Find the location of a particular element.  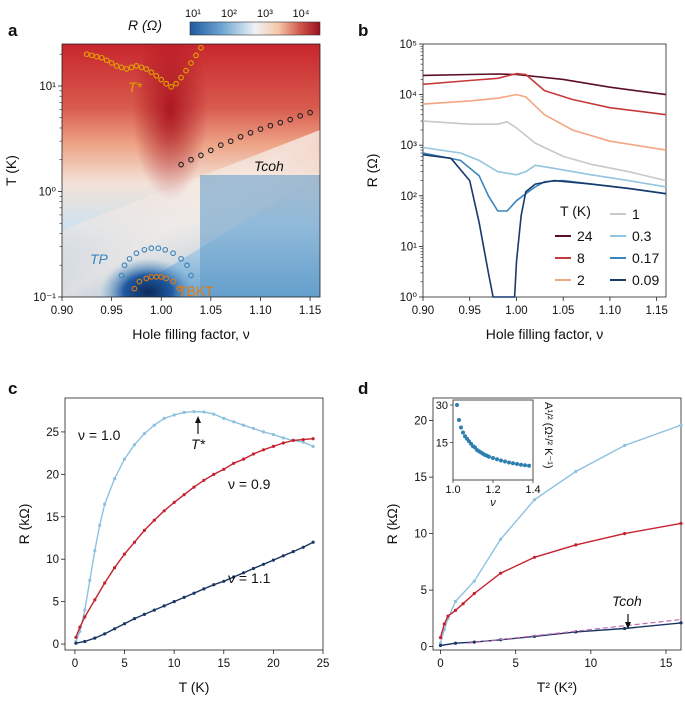

legend-title: T (K) is located at coordinates (575, 211).